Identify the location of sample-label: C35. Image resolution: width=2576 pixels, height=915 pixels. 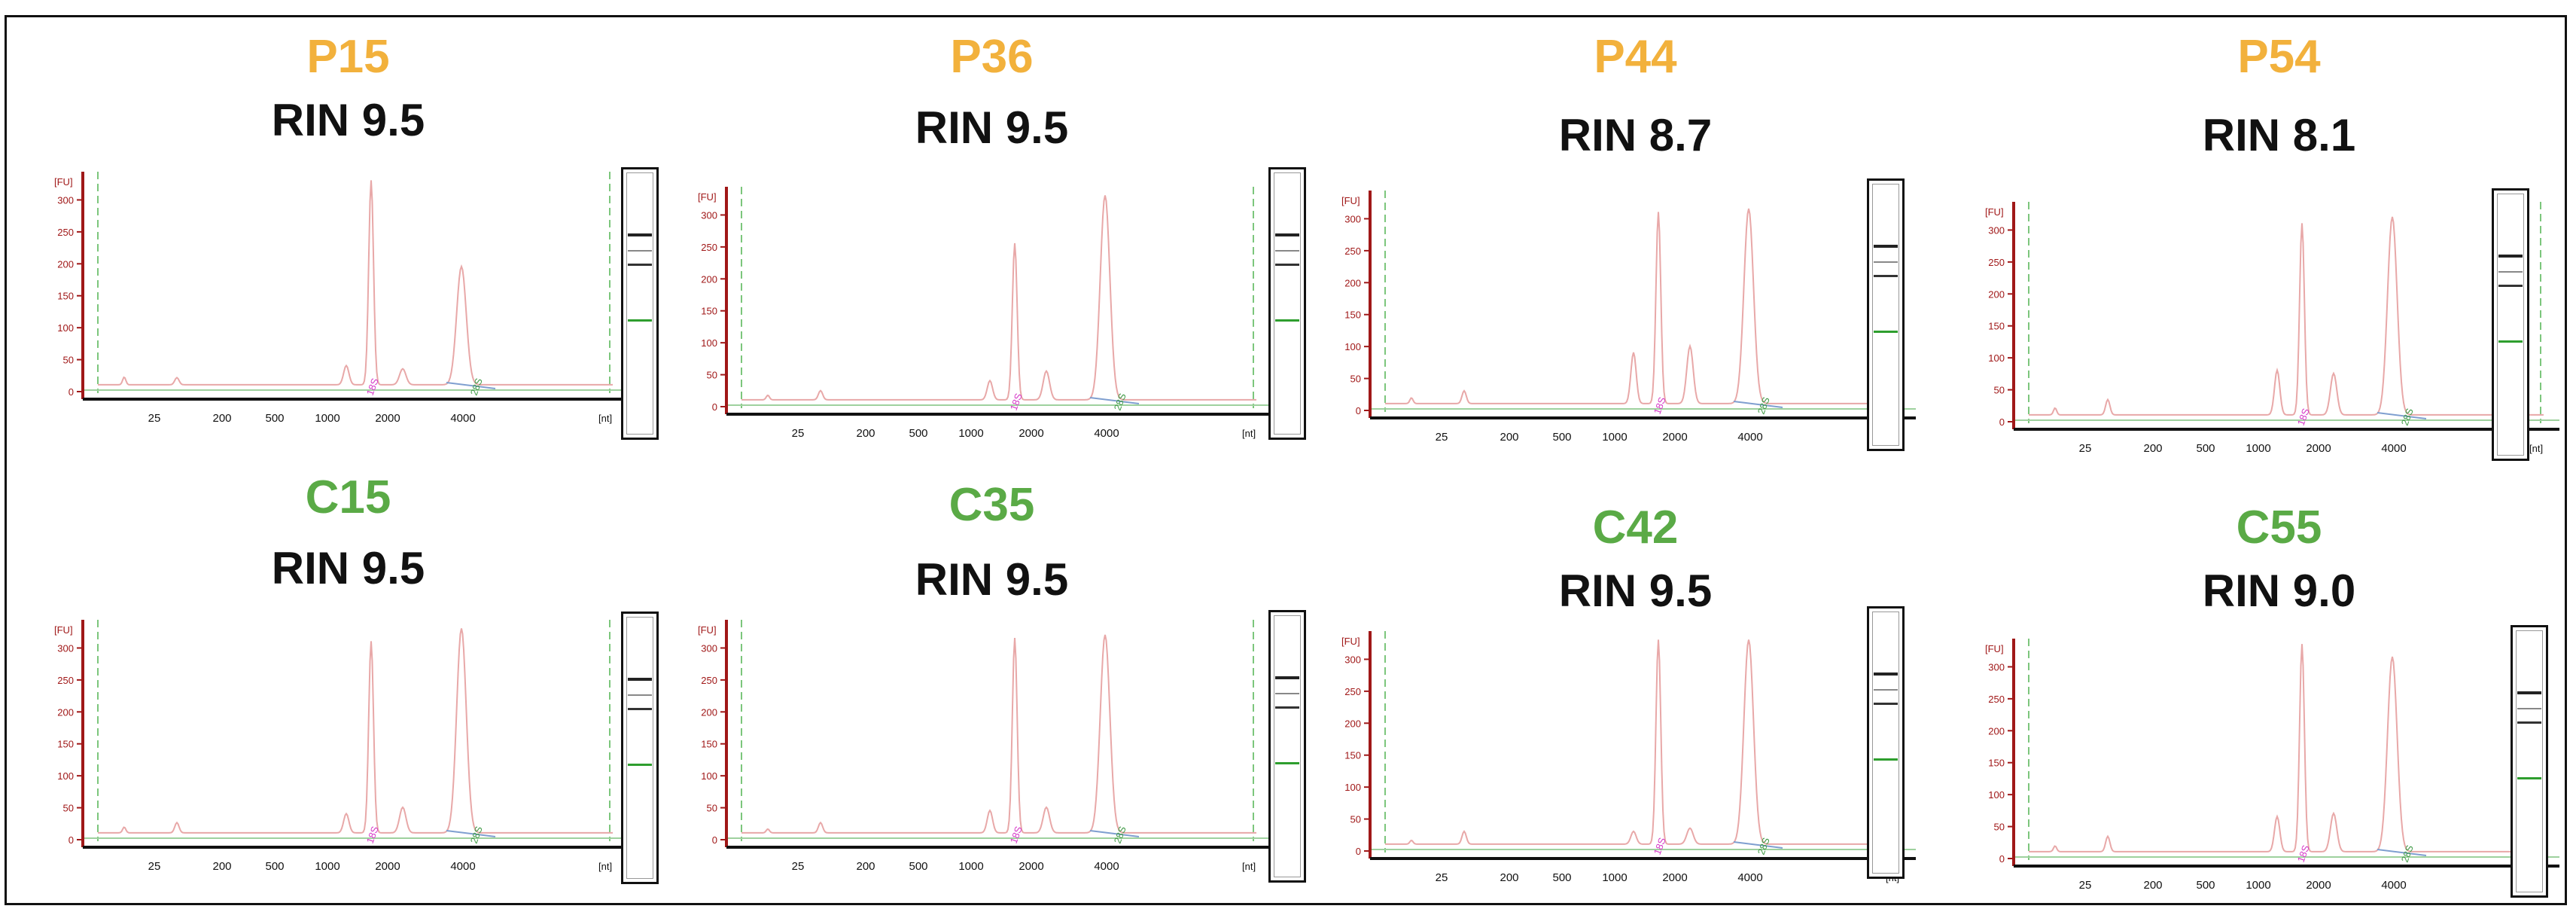
(992, 505).